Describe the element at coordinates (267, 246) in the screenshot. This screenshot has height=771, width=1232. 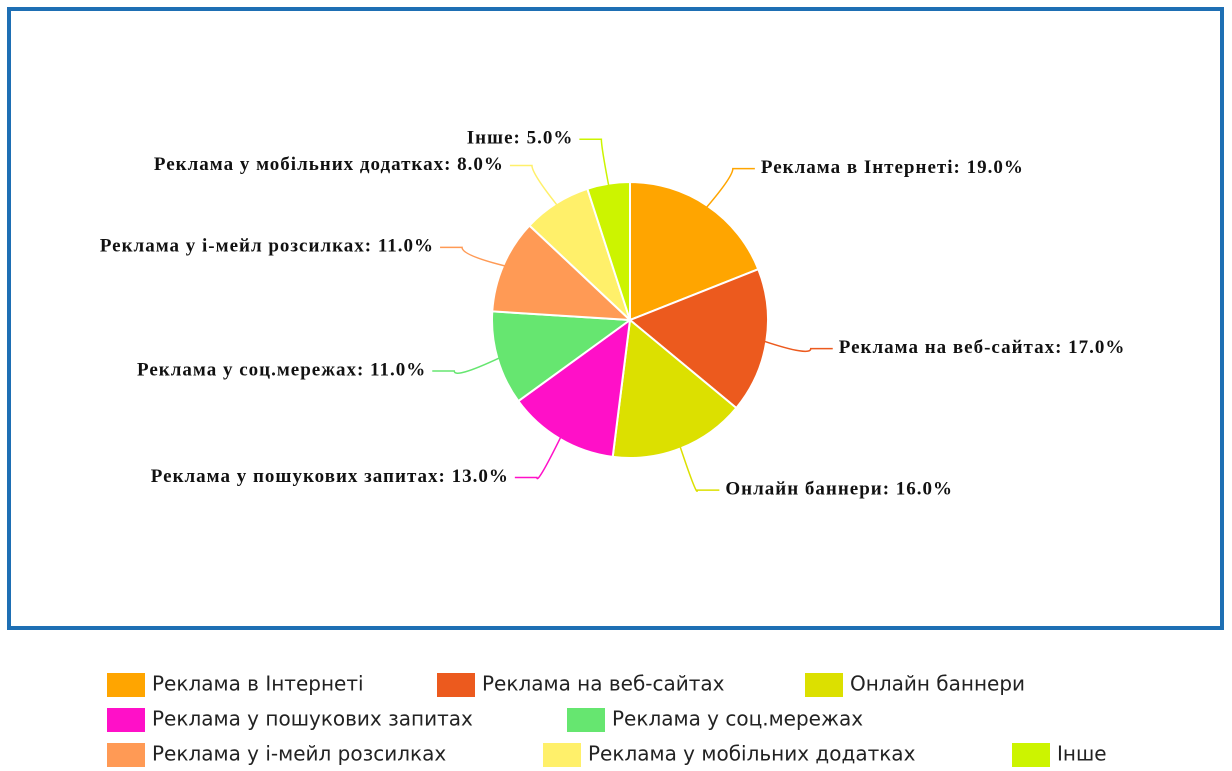
I see `data-label: Реклама у і-мейл розсилках: 11.0%` at that location.